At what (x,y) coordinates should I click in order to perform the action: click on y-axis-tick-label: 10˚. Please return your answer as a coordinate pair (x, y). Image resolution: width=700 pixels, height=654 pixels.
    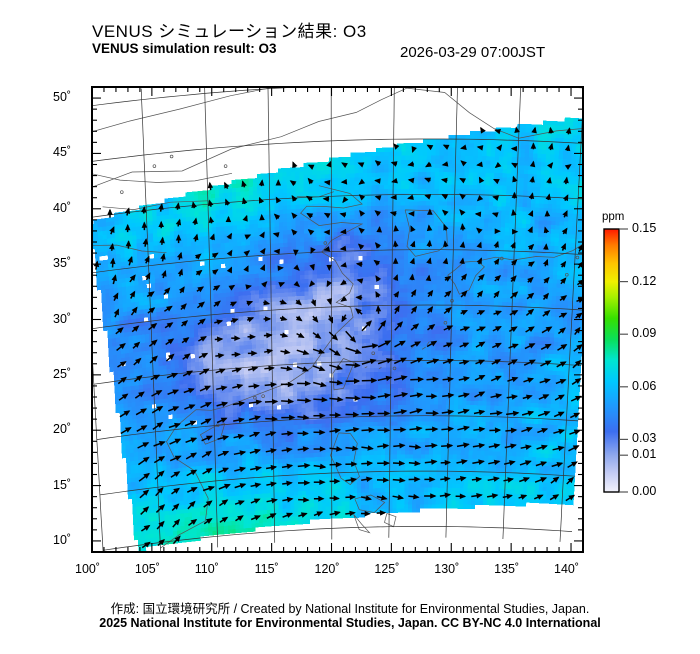
    Looking at the image, I should click on (62, 540).